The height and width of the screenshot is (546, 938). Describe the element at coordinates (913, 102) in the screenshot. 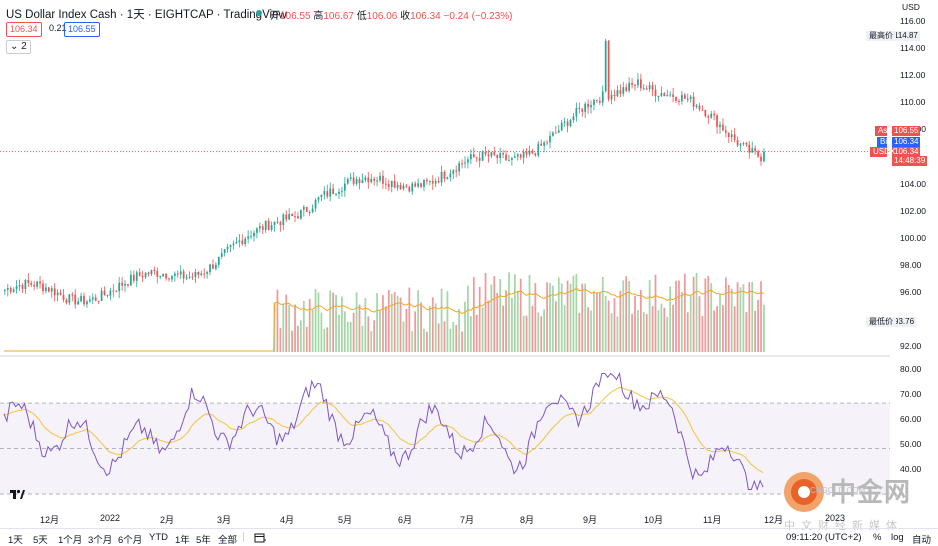

I see `price-tick: 110.00` at that location.